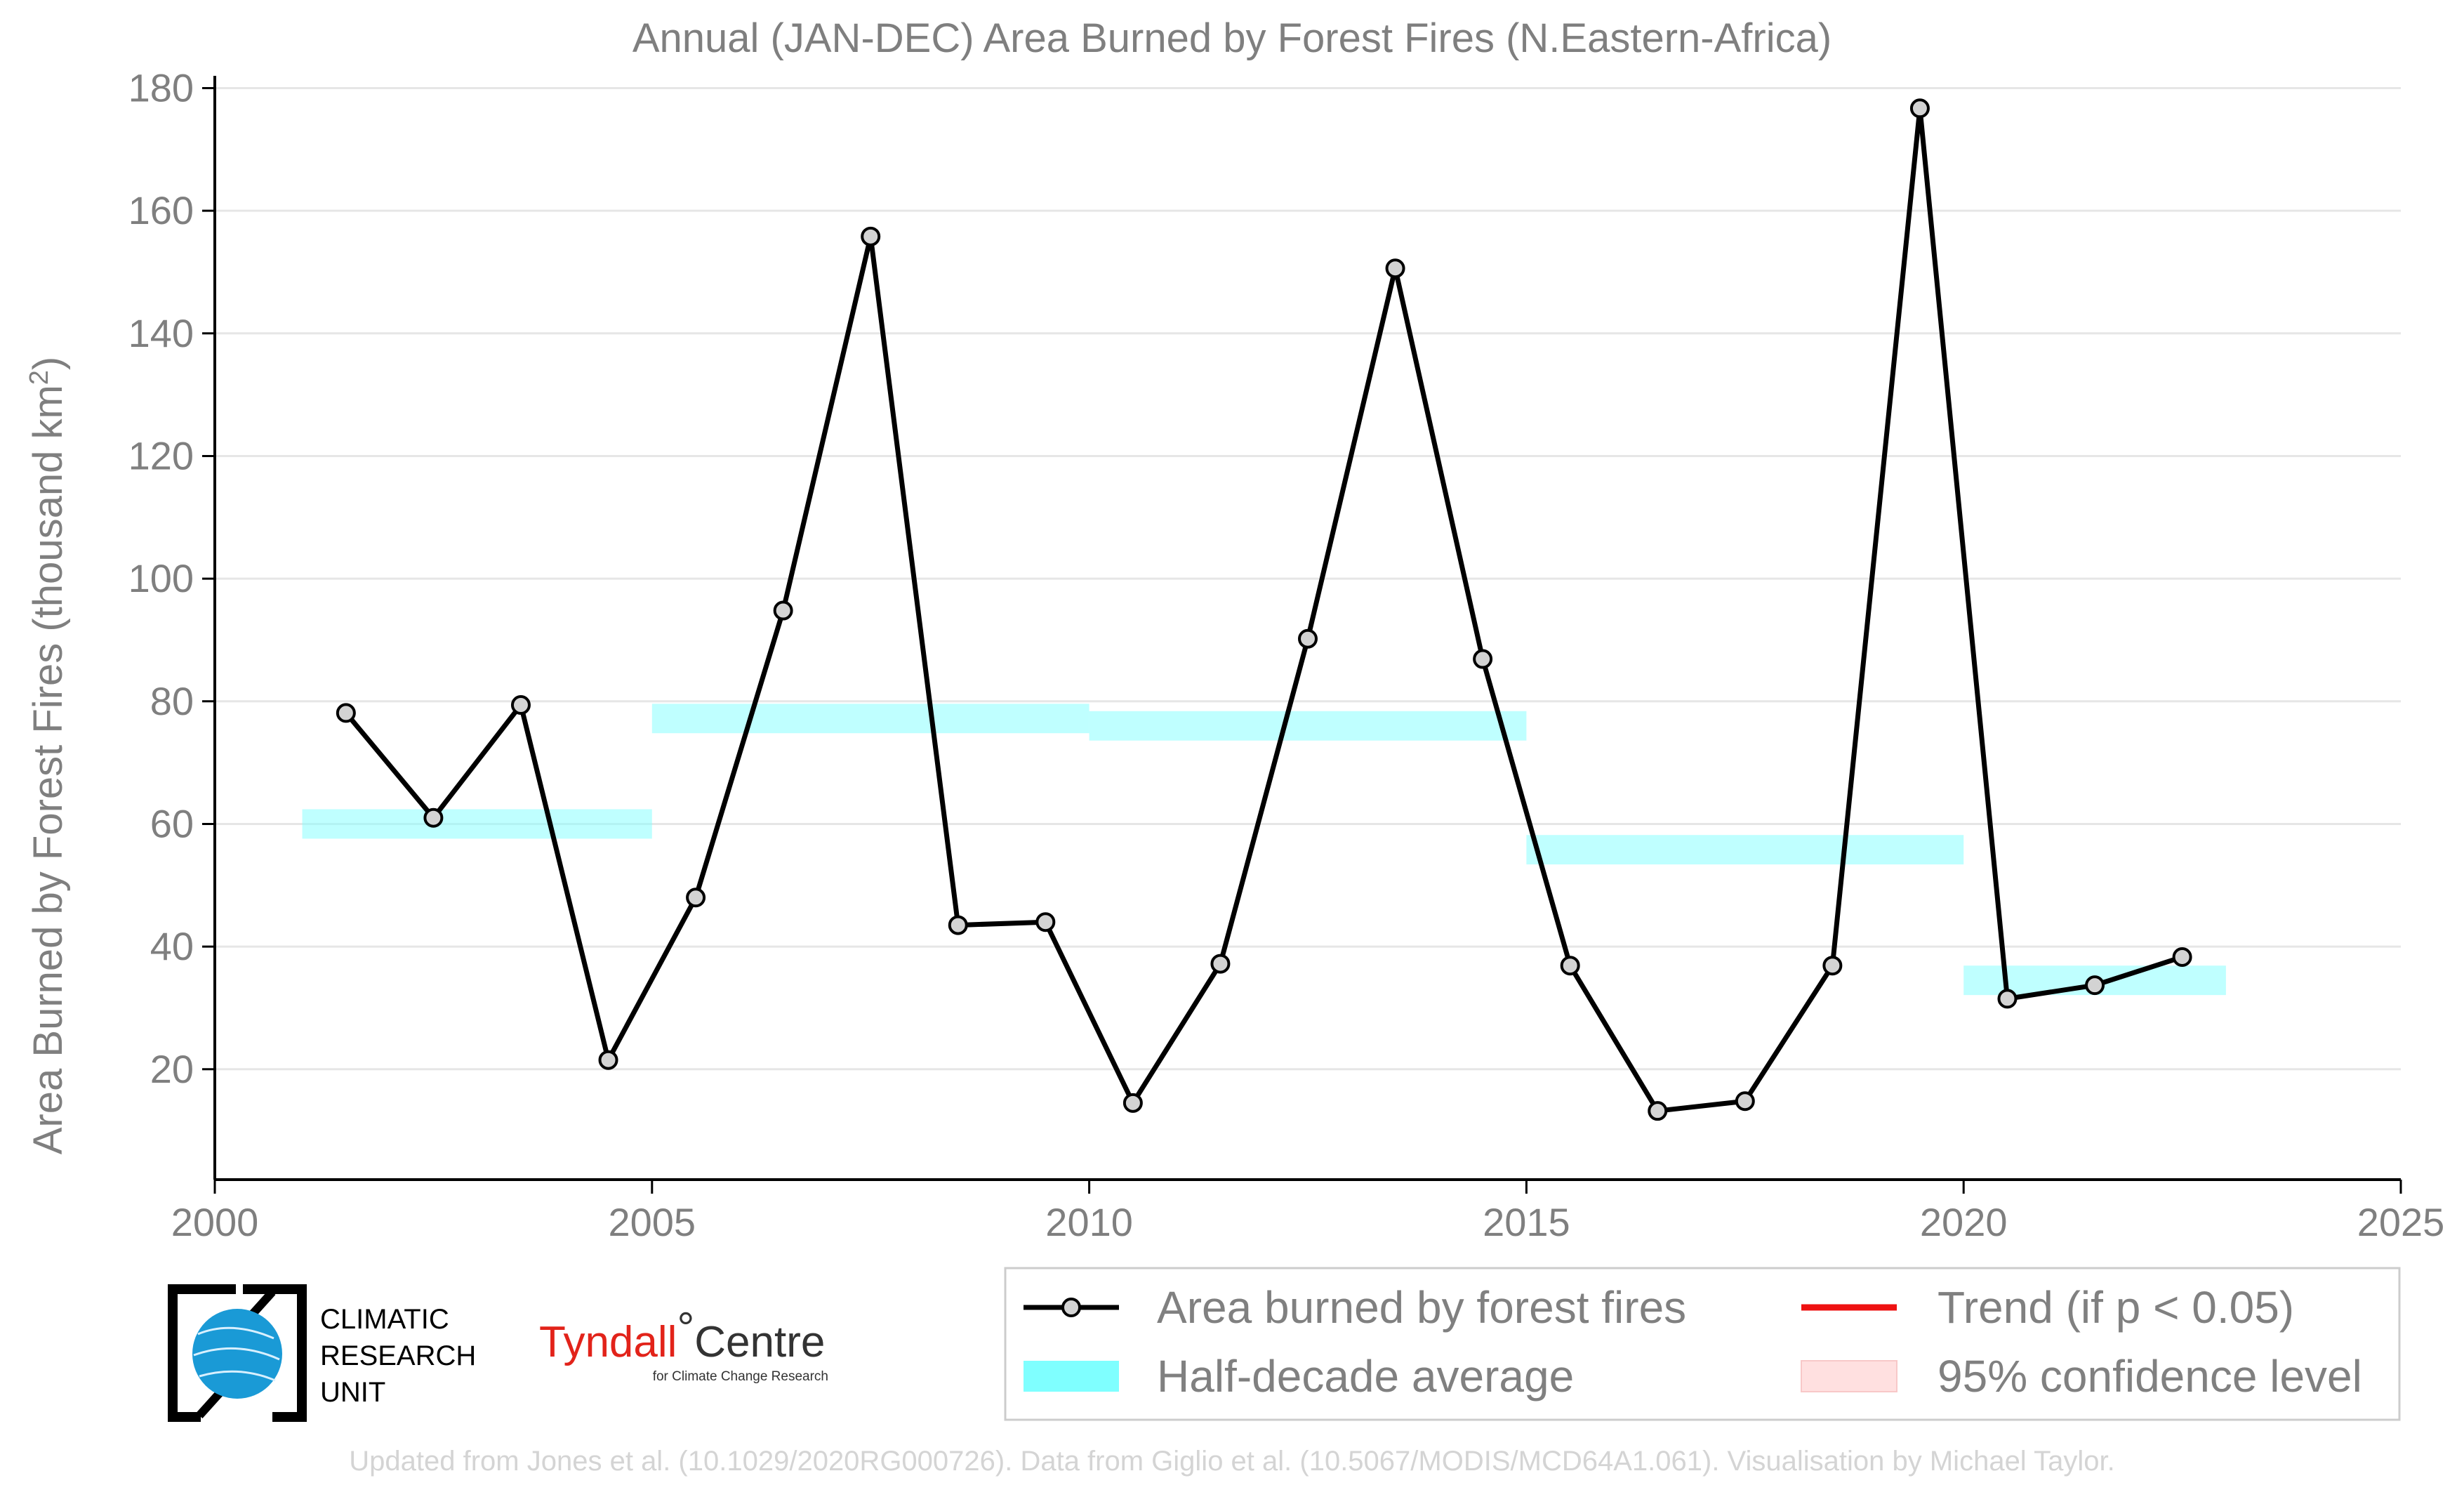  What do you see at coordinates (172, 1069) in the screenshot?
I see `y-tick-label-20: 20` at bounding box center [172, 1069].